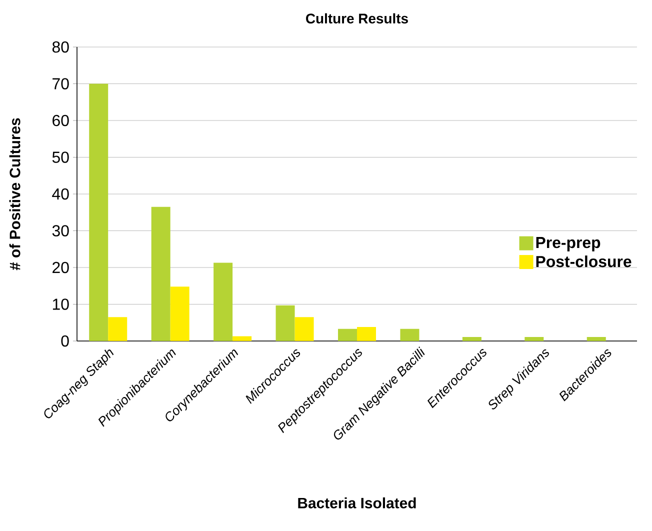  I want to click on legend-label: Pre-prep, so click(568, 244).